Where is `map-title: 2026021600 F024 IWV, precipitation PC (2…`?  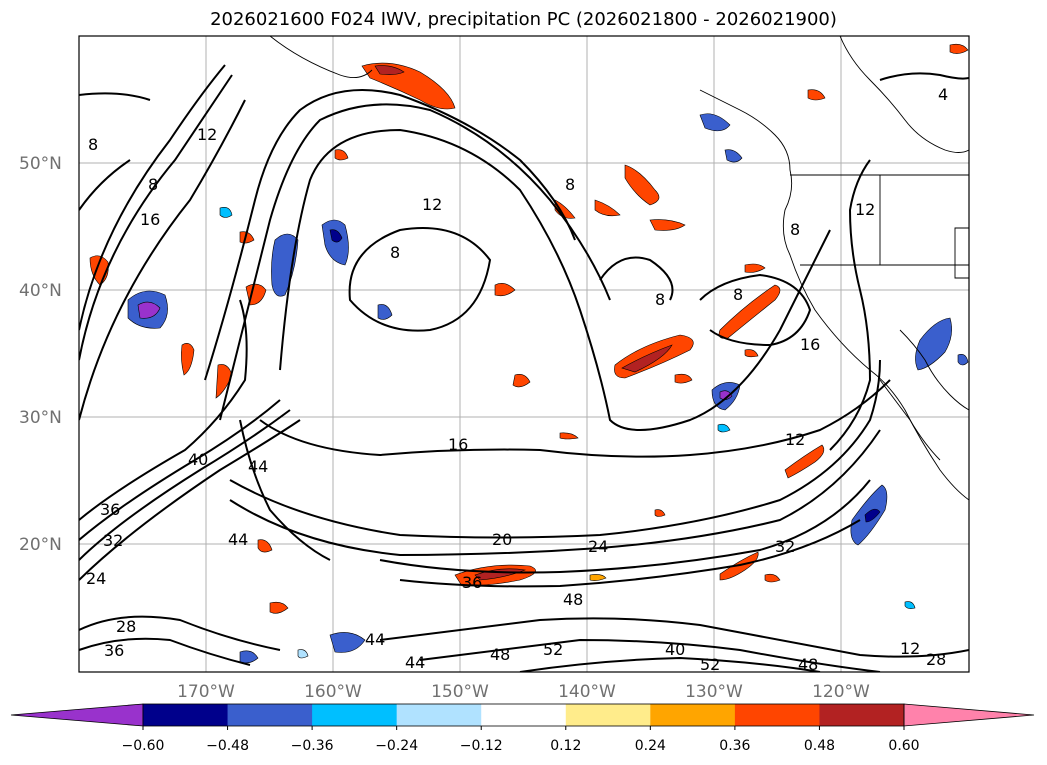 map-title: 2026021600 F024 IWV, precipitation PC (2… is located at coordinates (523, 19).